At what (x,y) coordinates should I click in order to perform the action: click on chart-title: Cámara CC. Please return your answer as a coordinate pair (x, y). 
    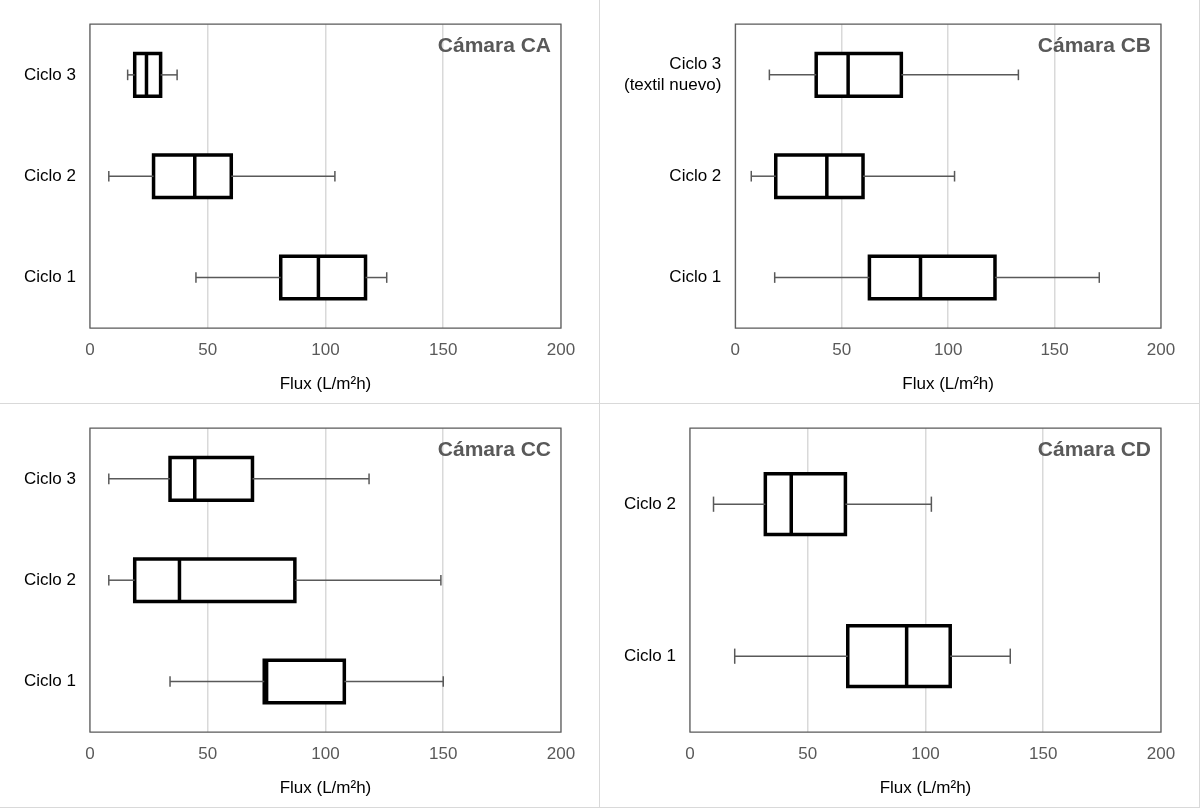
    Looking at the image, I should click on (494, 449).